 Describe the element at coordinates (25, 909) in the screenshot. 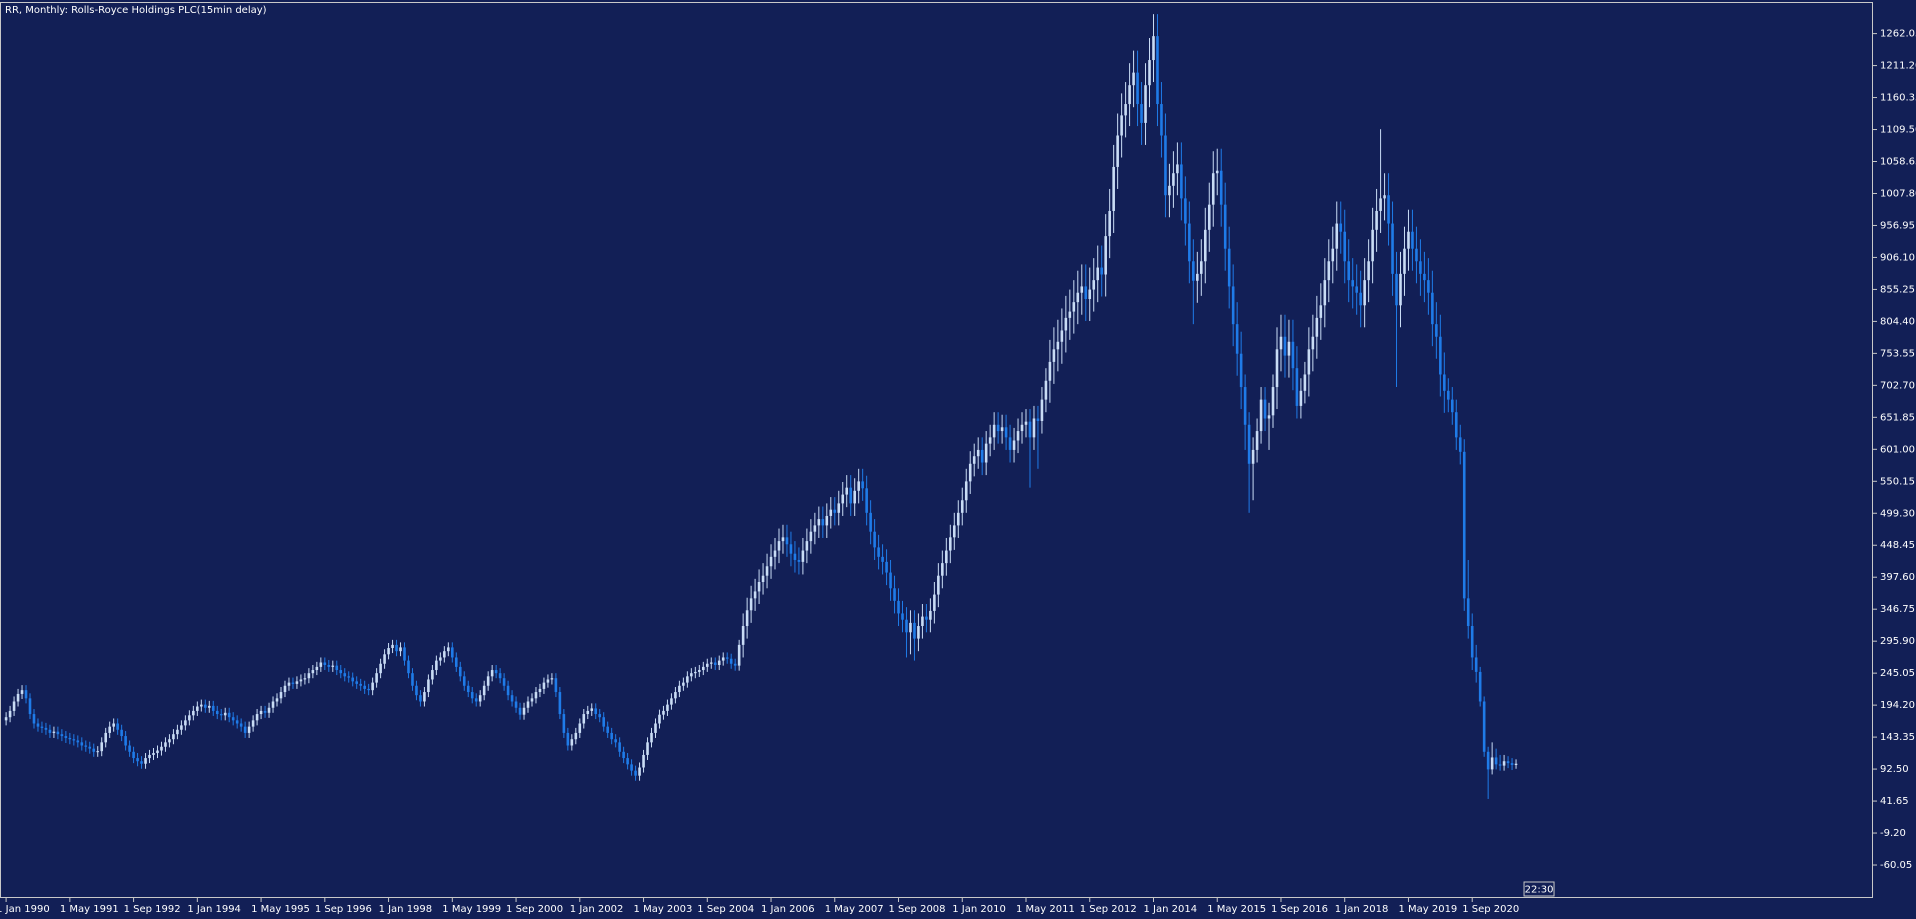

I see `x-tick-label: 1 Jan 1990` at that location.